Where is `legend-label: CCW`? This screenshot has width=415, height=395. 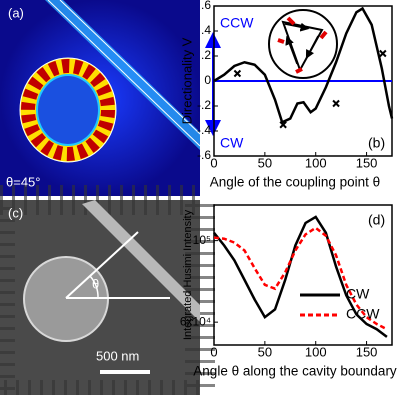 legend-label: CCW is located at coordinates (363, 314).